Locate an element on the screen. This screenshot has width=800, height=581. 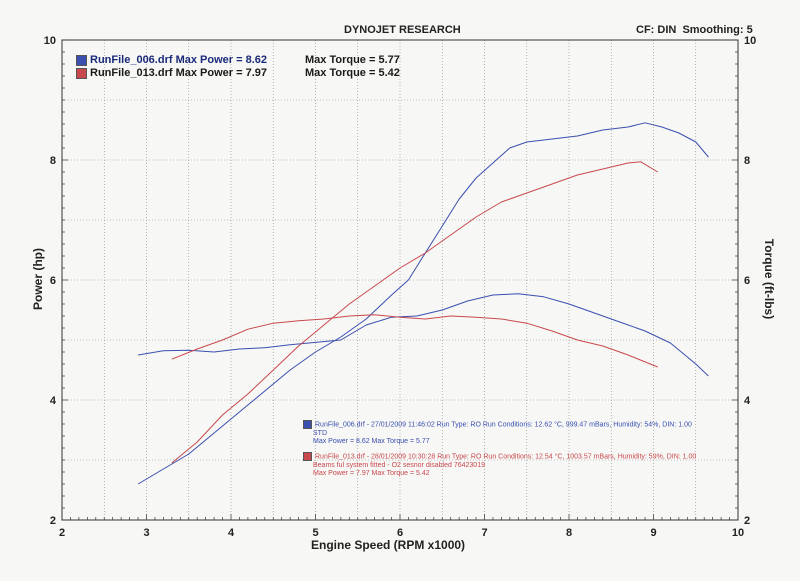
y-tick-label-right: 10 is located at coordinates (750, 41).